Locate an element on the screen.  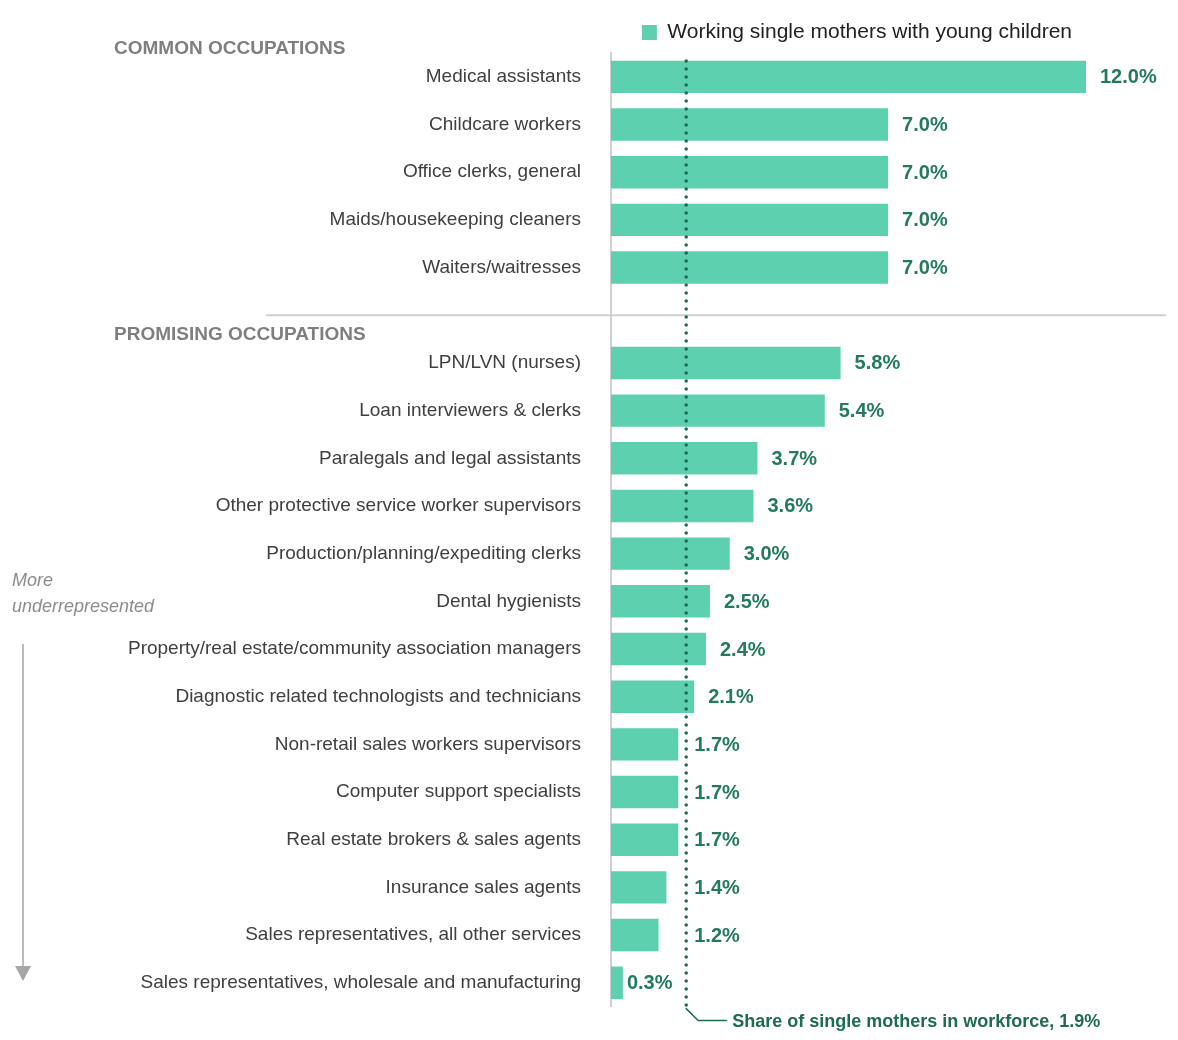
y-tick-label: LPN/LVN (nurses) is located at coordinates (504, 362).